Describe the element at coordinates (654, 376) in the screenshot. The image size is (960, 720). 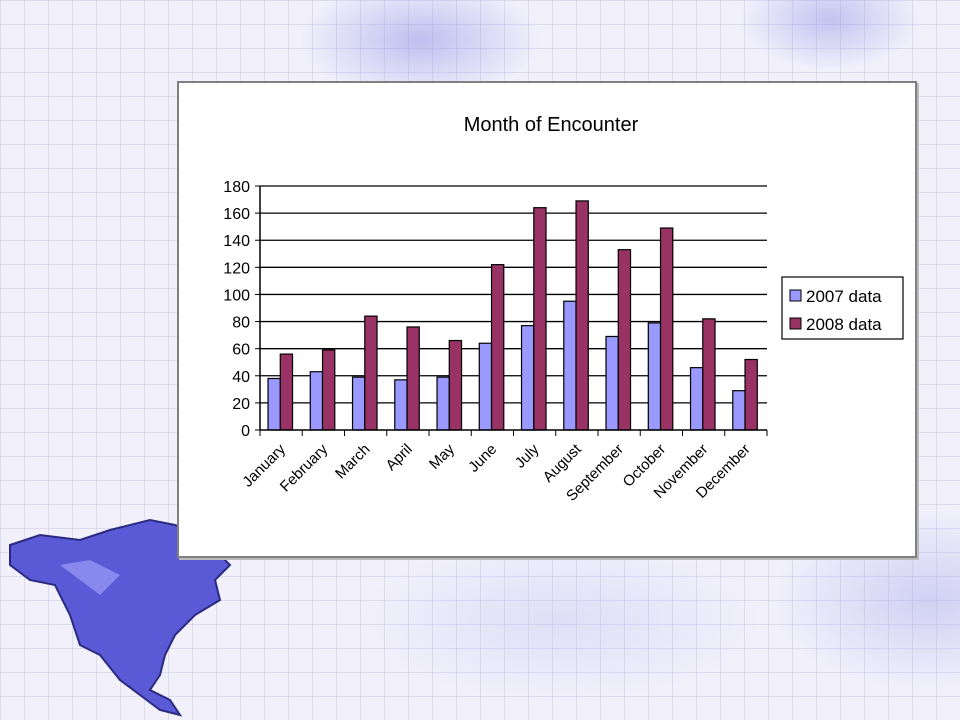
I see `bar-2007-data-october` at that location.